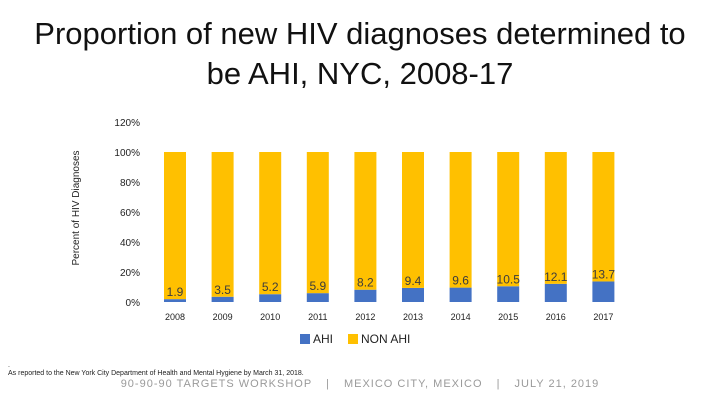  What do you see at coordinates (130, 213) in the screenshot?
I see `y-tick-label: 60%` at bounding box center [130, 213].